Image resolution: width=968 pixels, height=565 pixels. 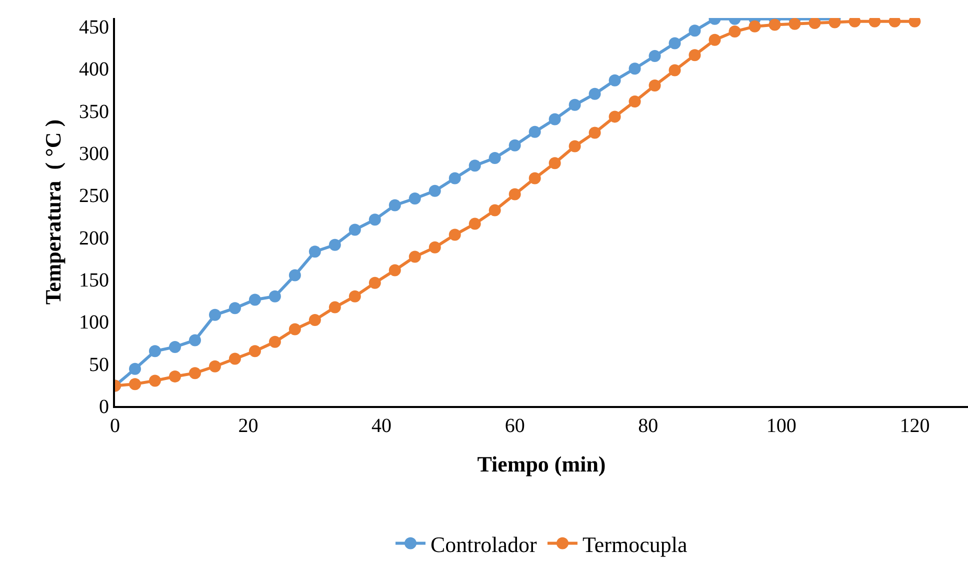 What do you see at coordinates (104, 407) in the screenshot?
I see `y-tick-label: 0` at bounding box center [104, 407].